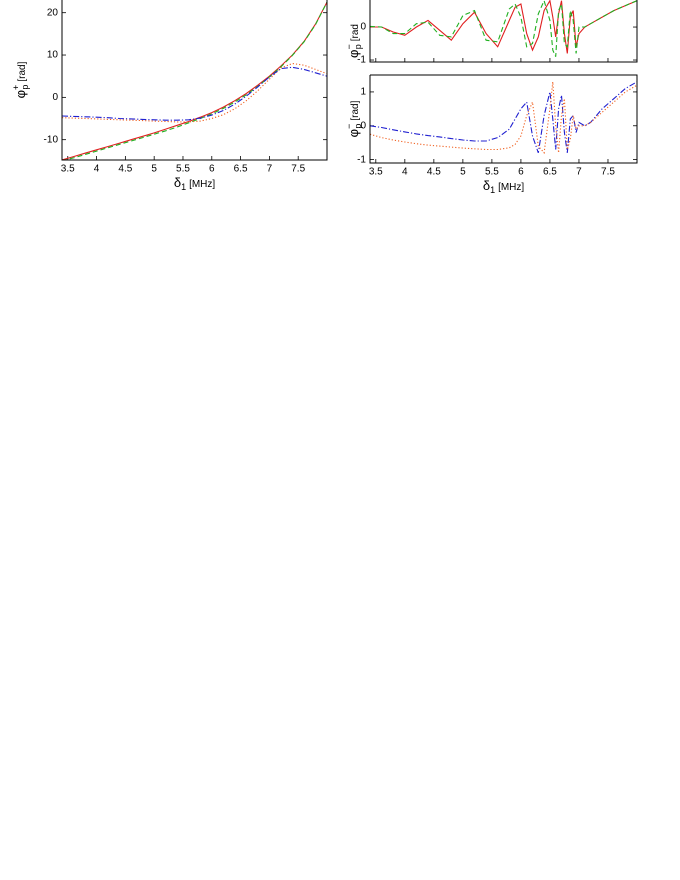  What do you see at coordinates (363, 92) in the screenshot?
I see `y-tick-label: 1` at bounding box center [363, 92].